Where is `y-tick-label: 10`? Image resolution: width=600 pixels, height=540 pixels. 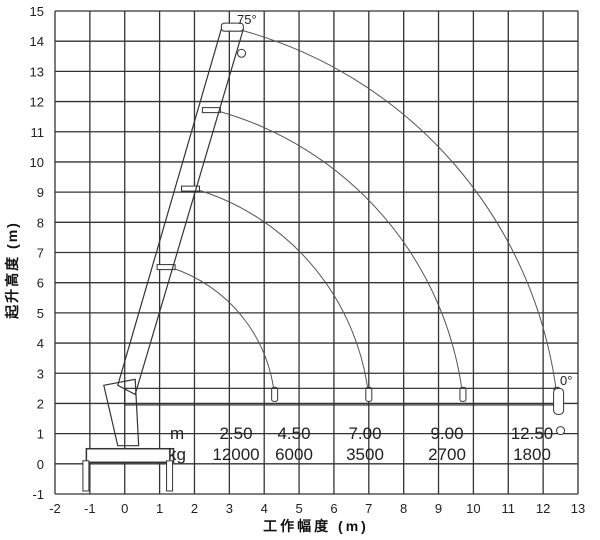
y-tick-label: 10 is located at coordinates (37, 162).